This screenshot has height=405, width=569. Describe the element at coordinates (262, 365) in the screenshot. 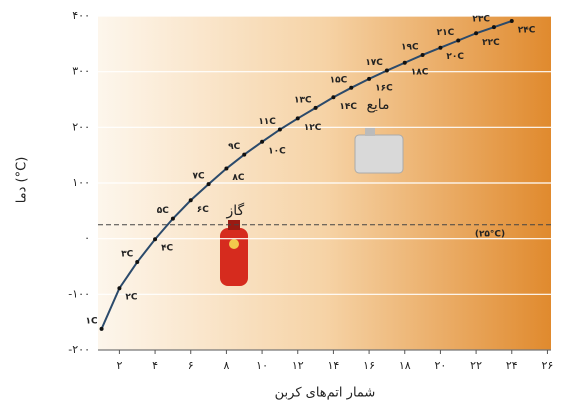

I see `x-tick-label: ۱۰` at that location.